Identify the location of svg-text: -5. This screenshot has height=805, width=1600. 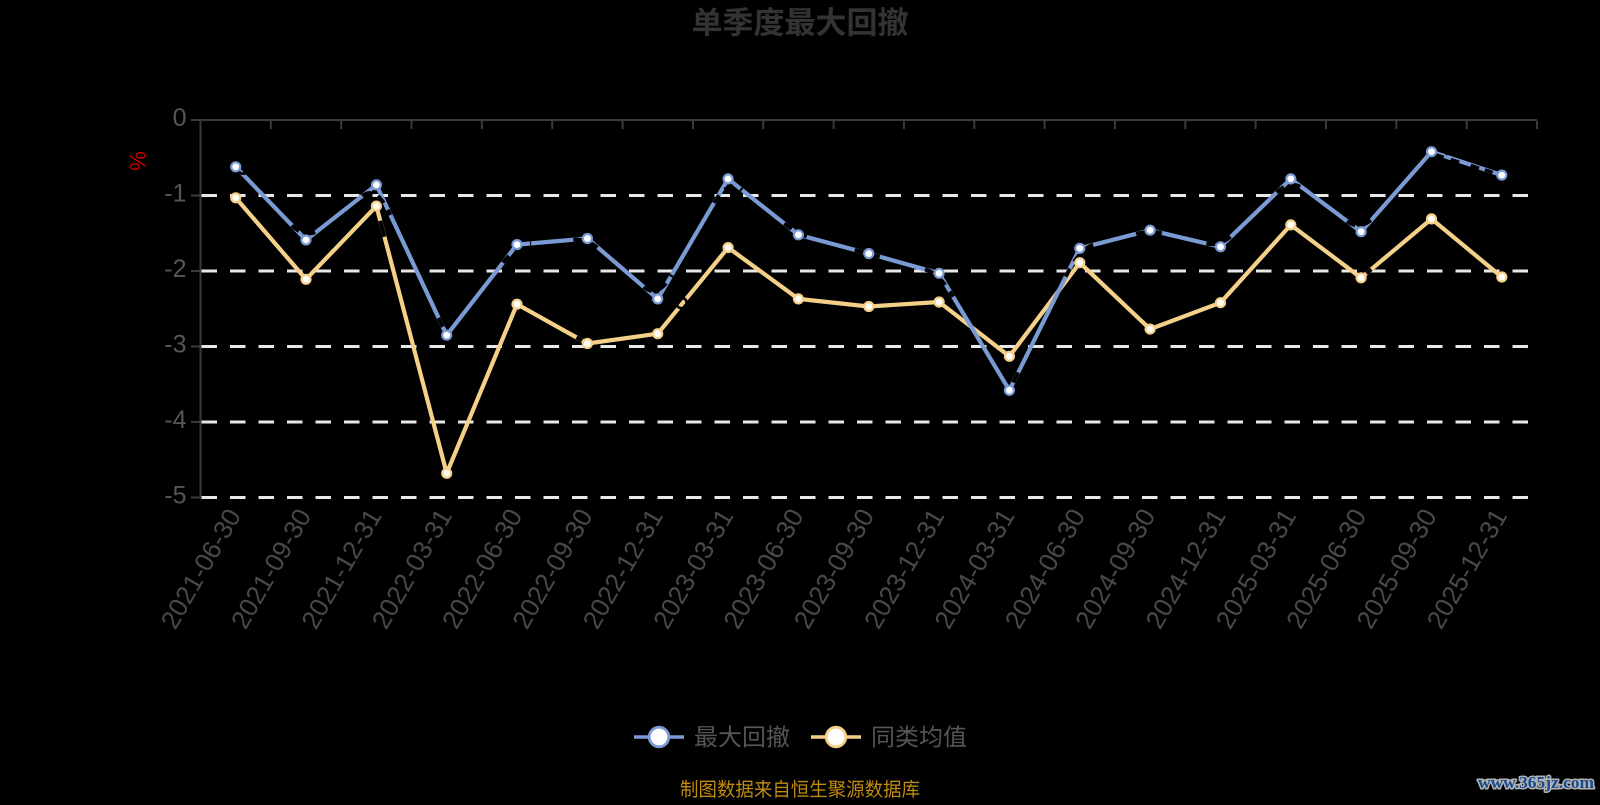
(175, 496).